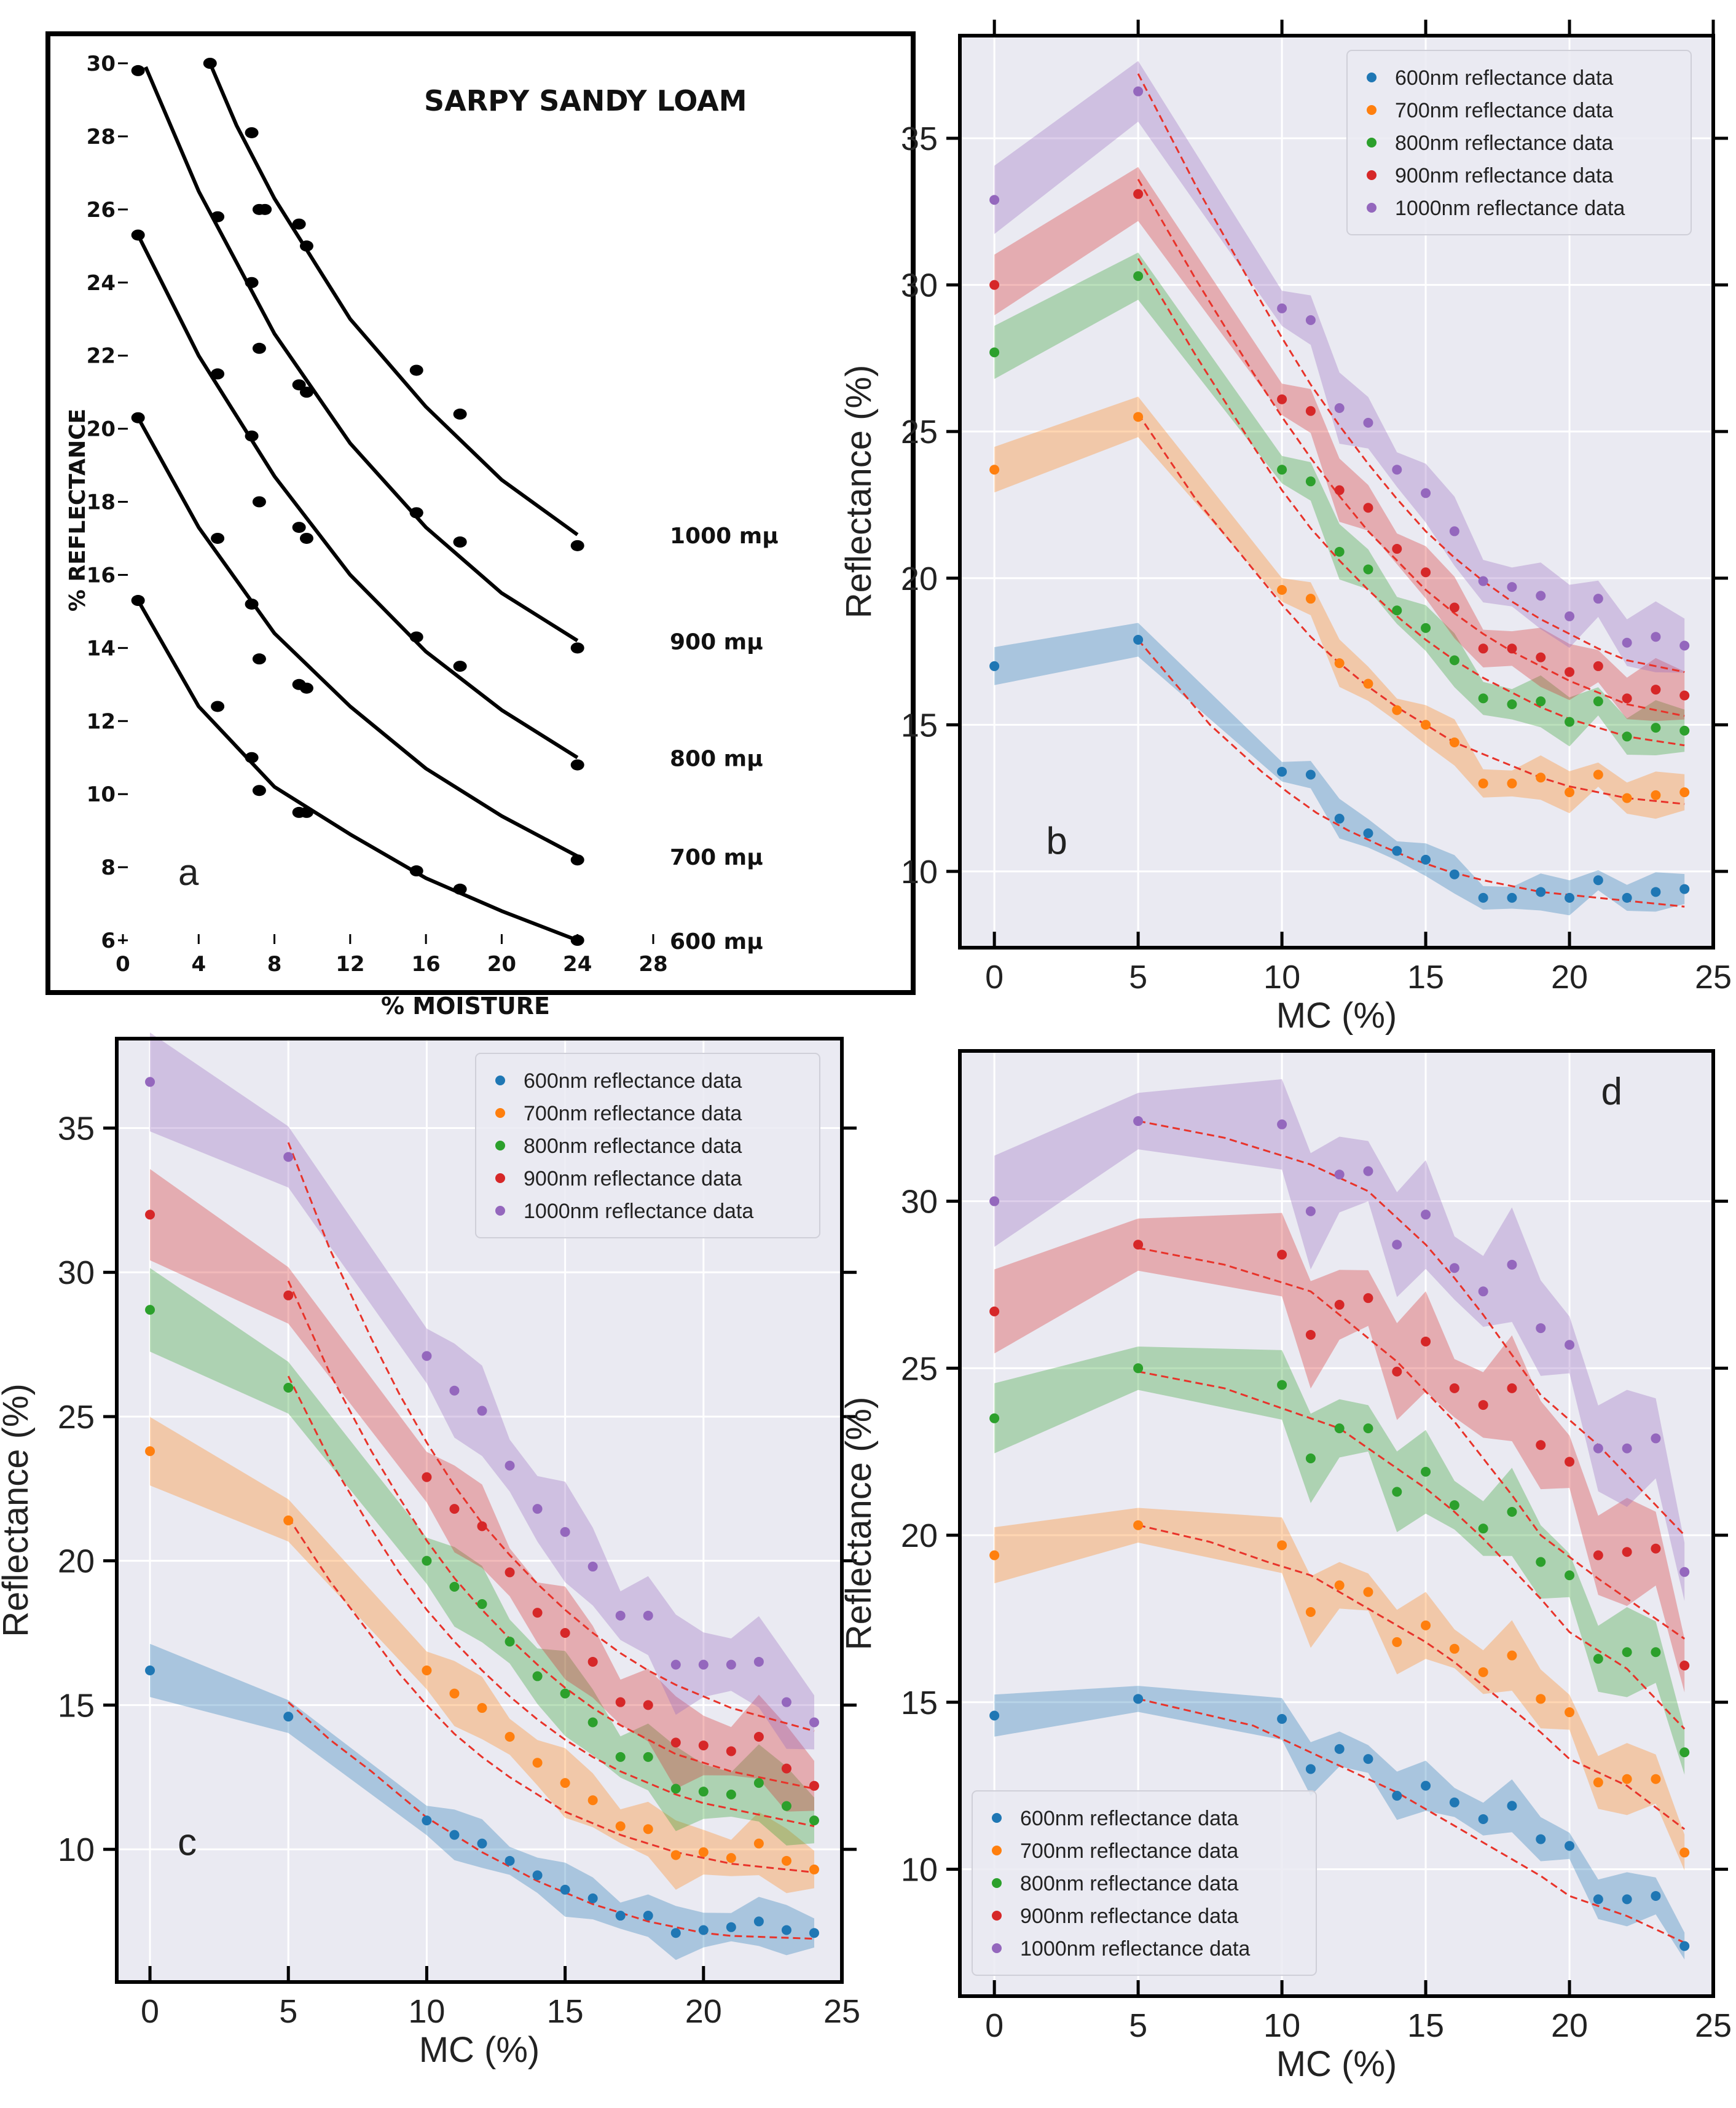 Image resolution: width=1736 pixels, height=2108 pixels. What do you see at coordinates (500, 1113) in the screenshot?
I see `panel-c-legend-marker` at bounding box center [500, 1113].